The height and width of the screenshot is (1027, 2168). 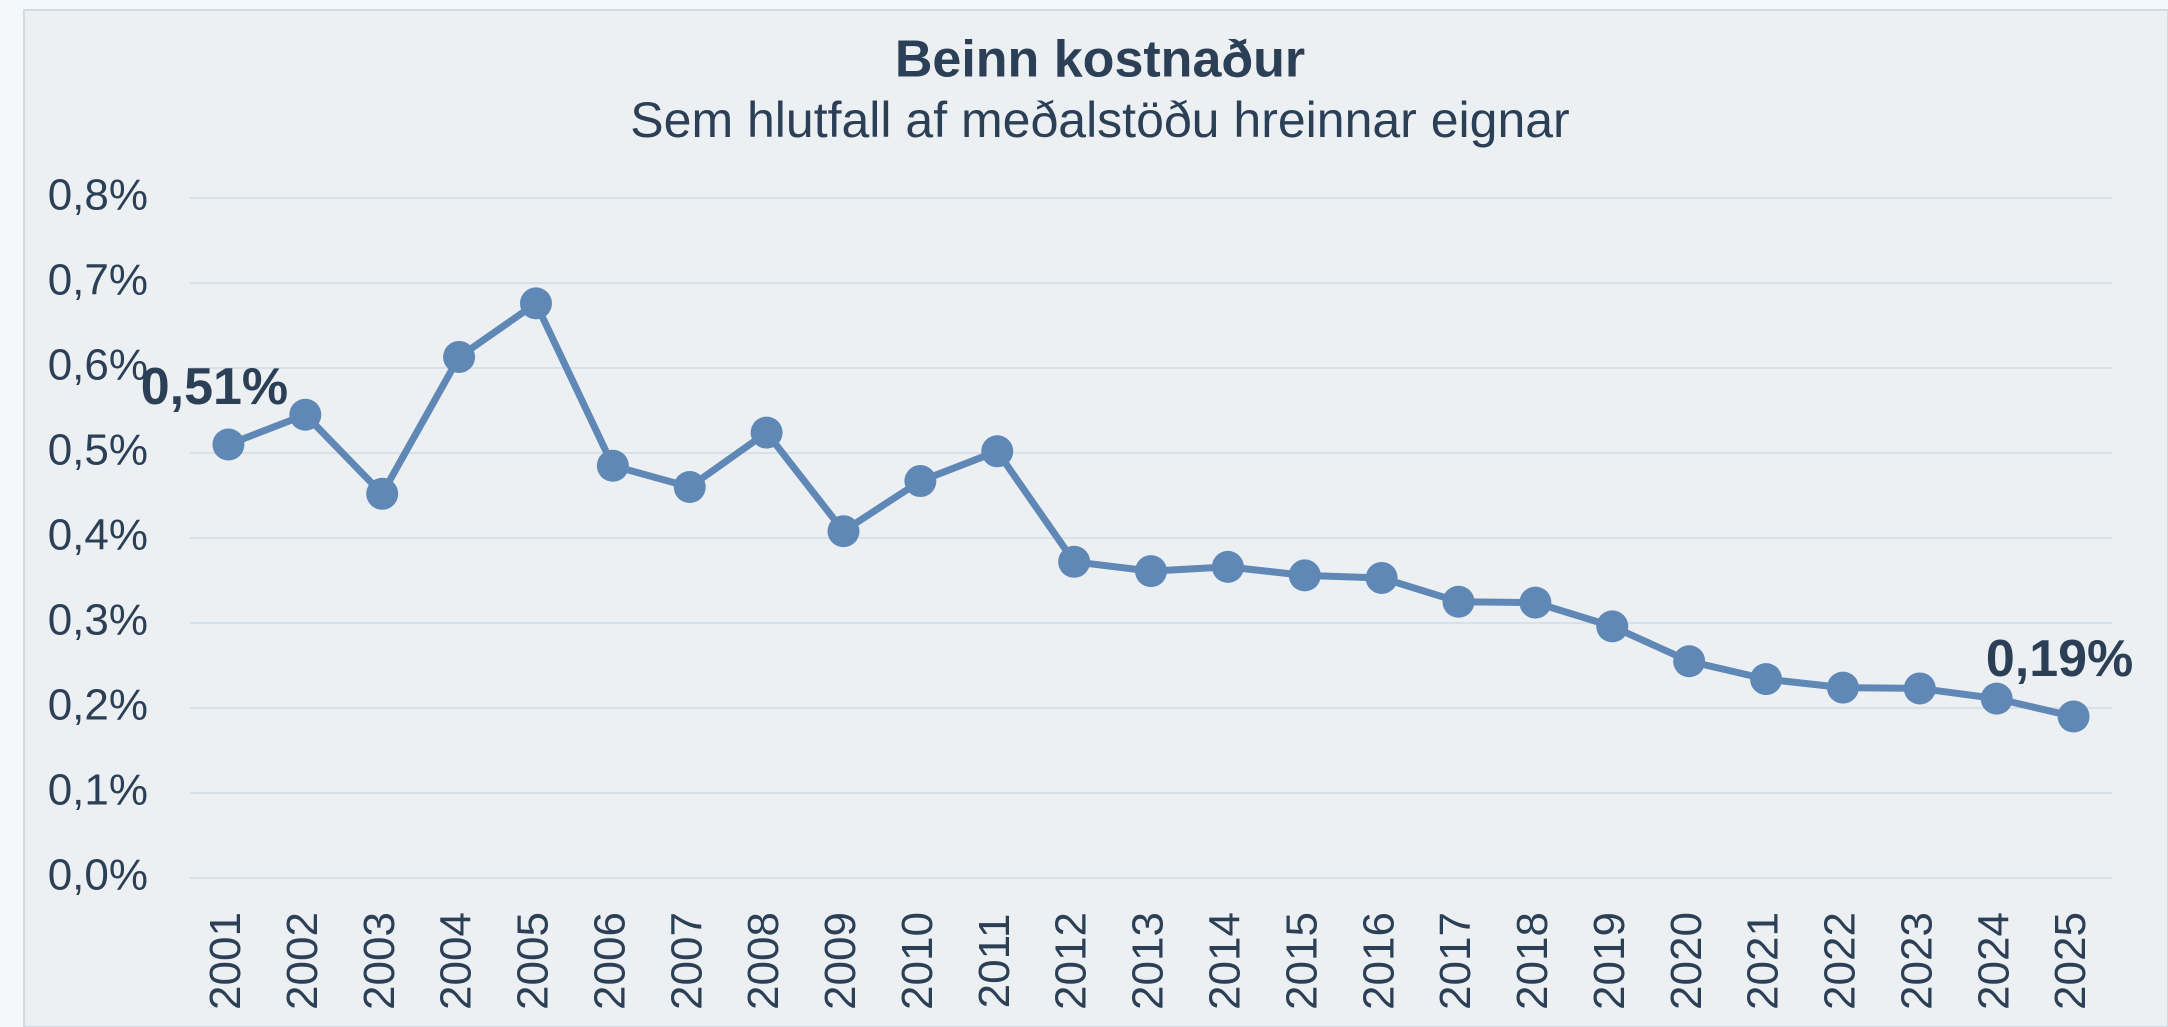 What do you see at coordinates (302, 961) in the screenshot?
I see `x-tick-label: 2002` at bounding box center [302, 961].